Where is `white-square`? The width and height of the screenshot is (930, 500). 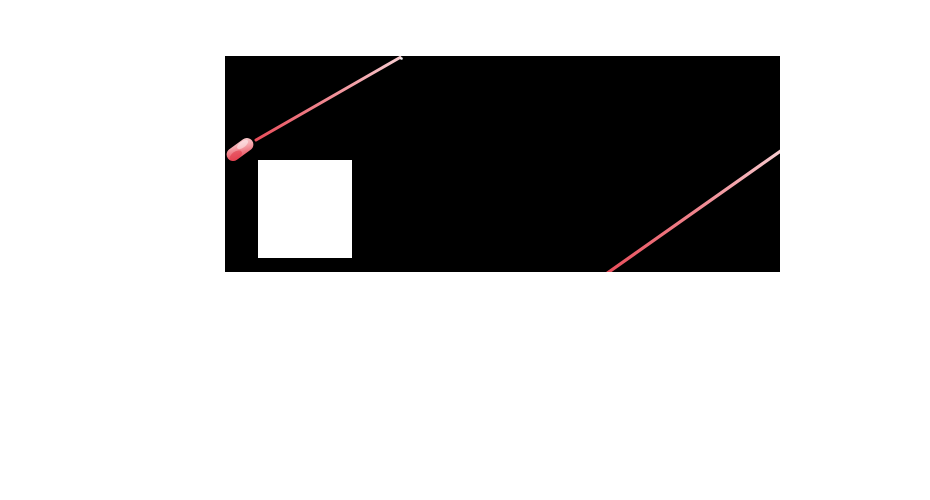
white-square is located at coordinates (305, 209).